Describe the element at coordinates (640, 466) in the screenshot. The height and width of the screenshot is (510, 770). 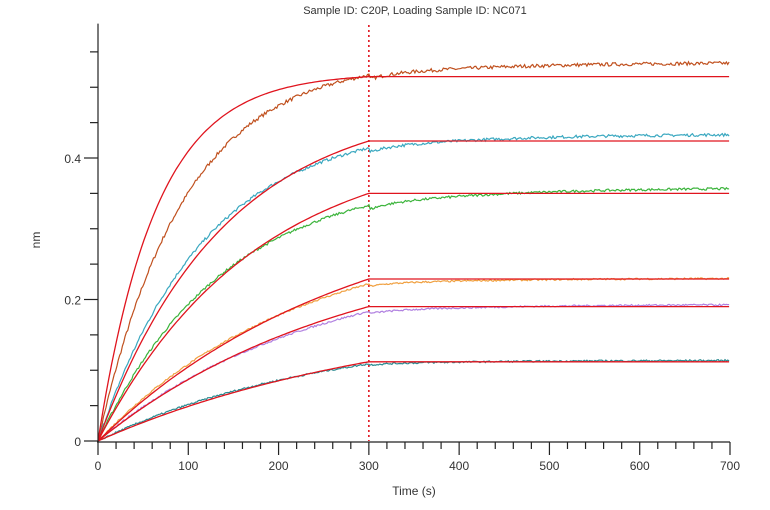
I see `x-tick-label: 600` at that location.